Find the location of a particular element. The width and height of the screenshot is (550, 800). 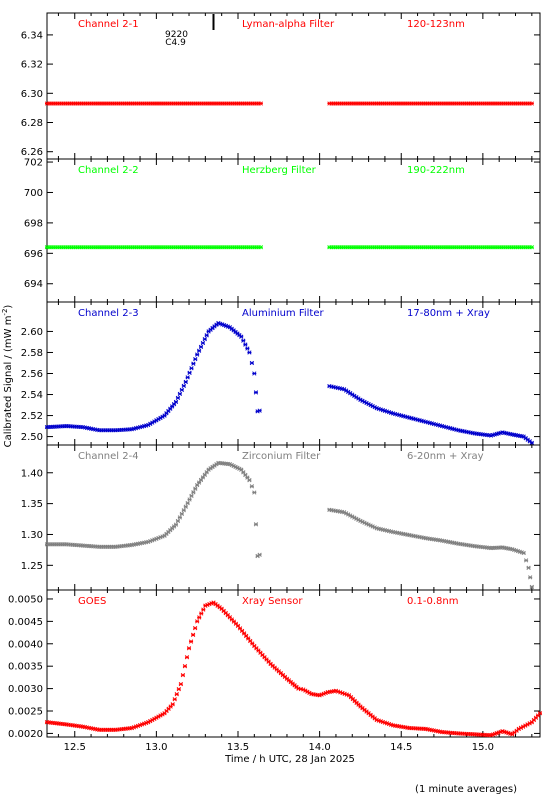

x-tick-label: 14.5 is located at coordinates (401, 747).